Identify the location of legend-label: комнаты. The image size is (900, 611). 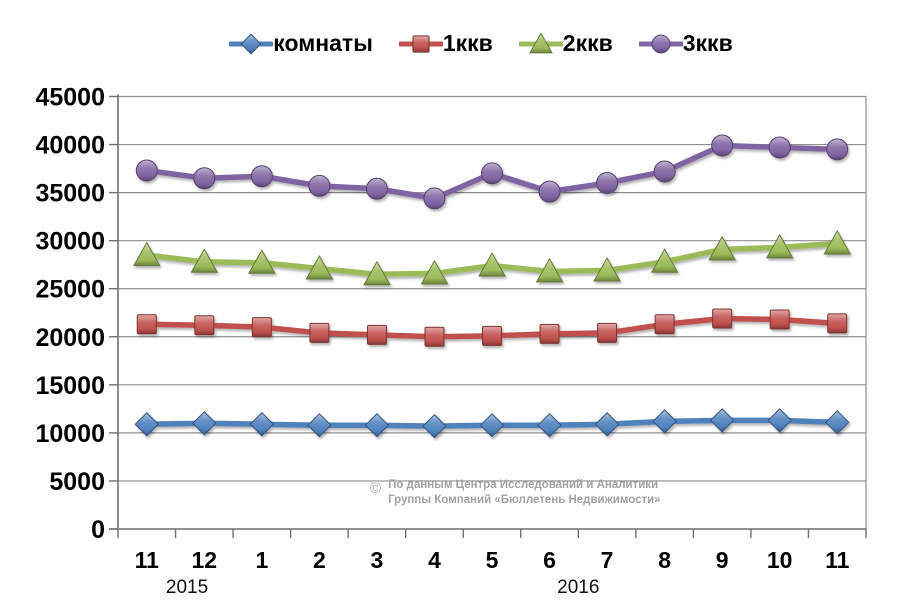
(323, 43).